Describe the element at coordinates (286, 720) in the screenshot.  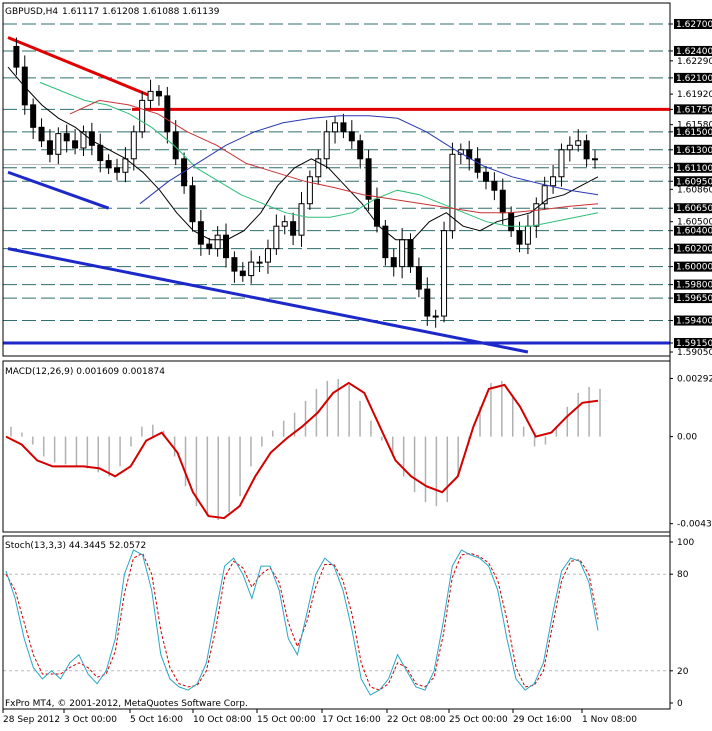
I see `x-tick-label: 15 Oct 00:00` at that location.